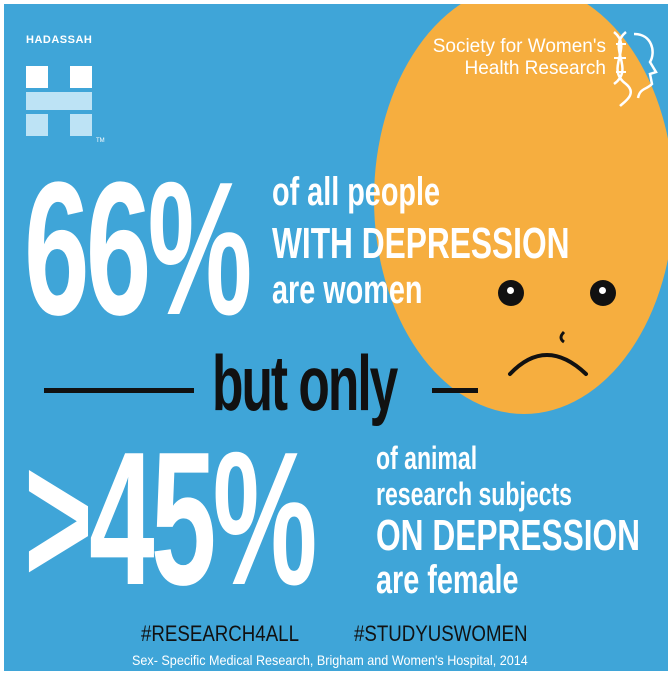  I want to click on stat1-line-2: WITH DEPRESSION, so click(421, 243).